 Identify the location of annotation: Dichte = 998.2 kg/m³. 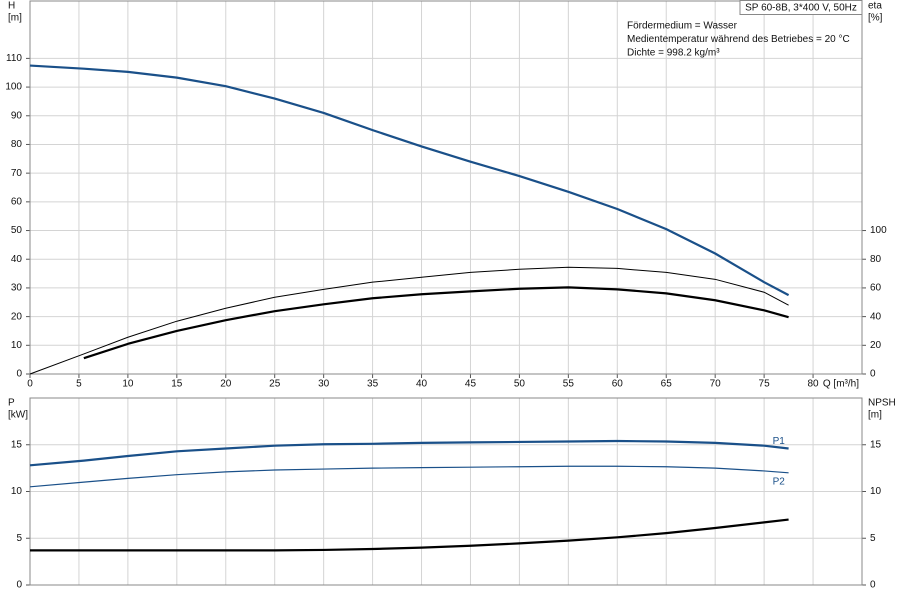
(673, 53).